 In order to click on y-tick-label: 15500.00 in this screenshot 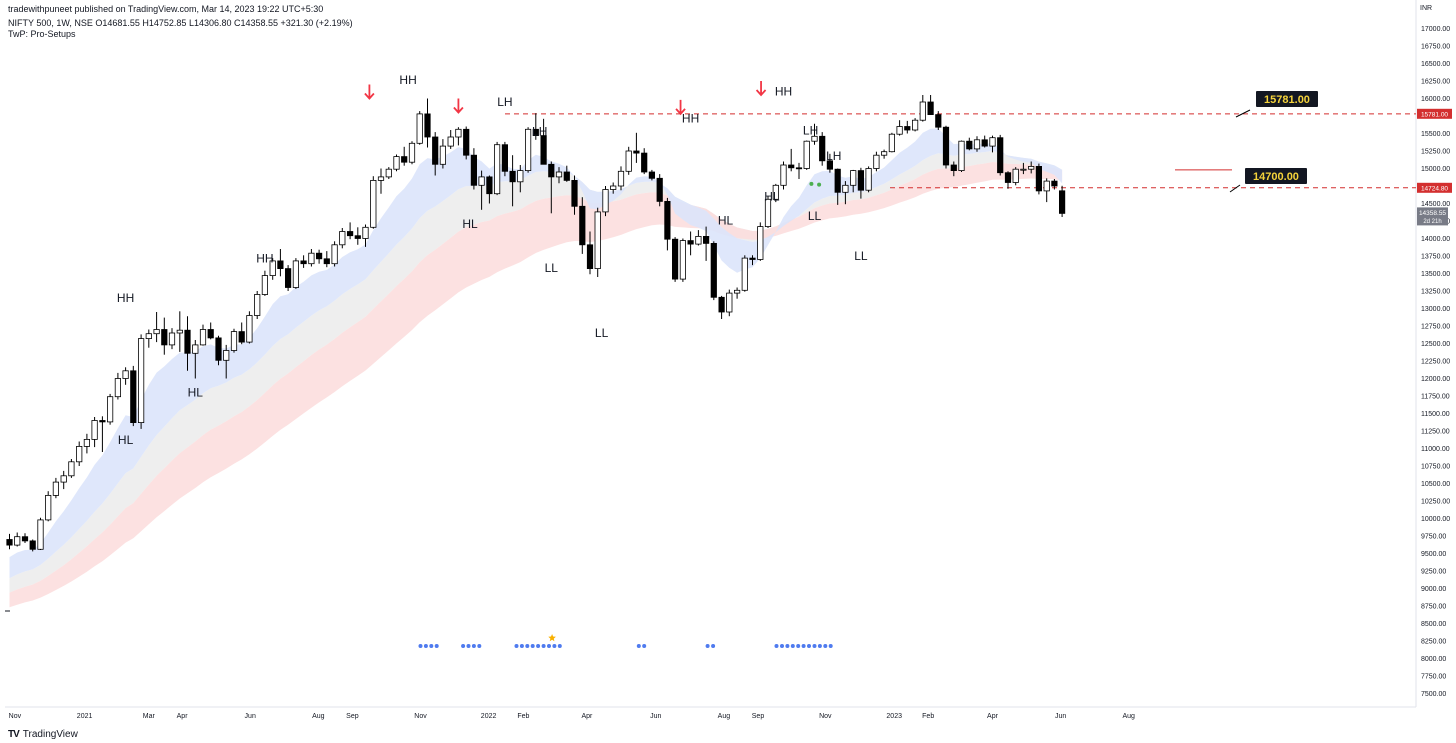, I will do `click(1435, 134)`.